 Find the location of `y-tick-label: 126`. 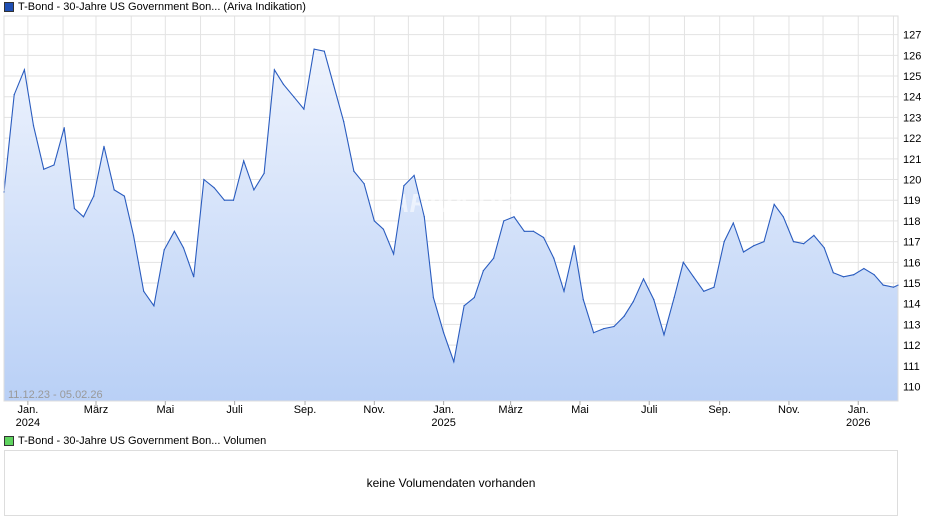

y-tick-label: 126 is located at coordinates (912, 56).